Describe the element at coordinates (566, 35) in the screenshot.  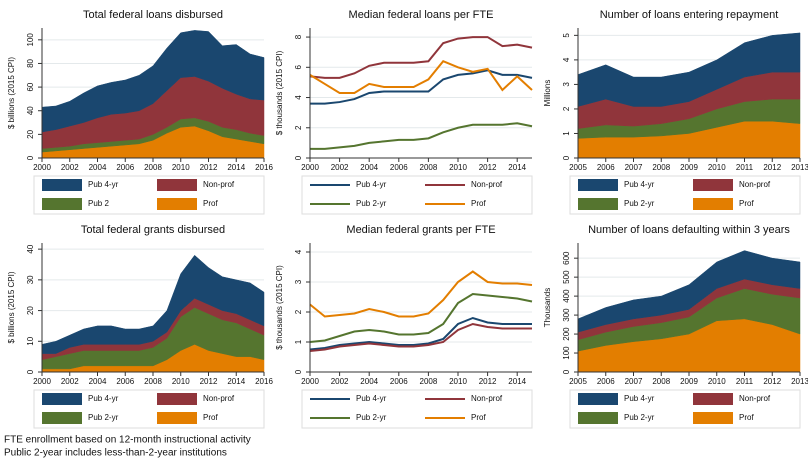
I see `y-tick-label: 5` at that location.